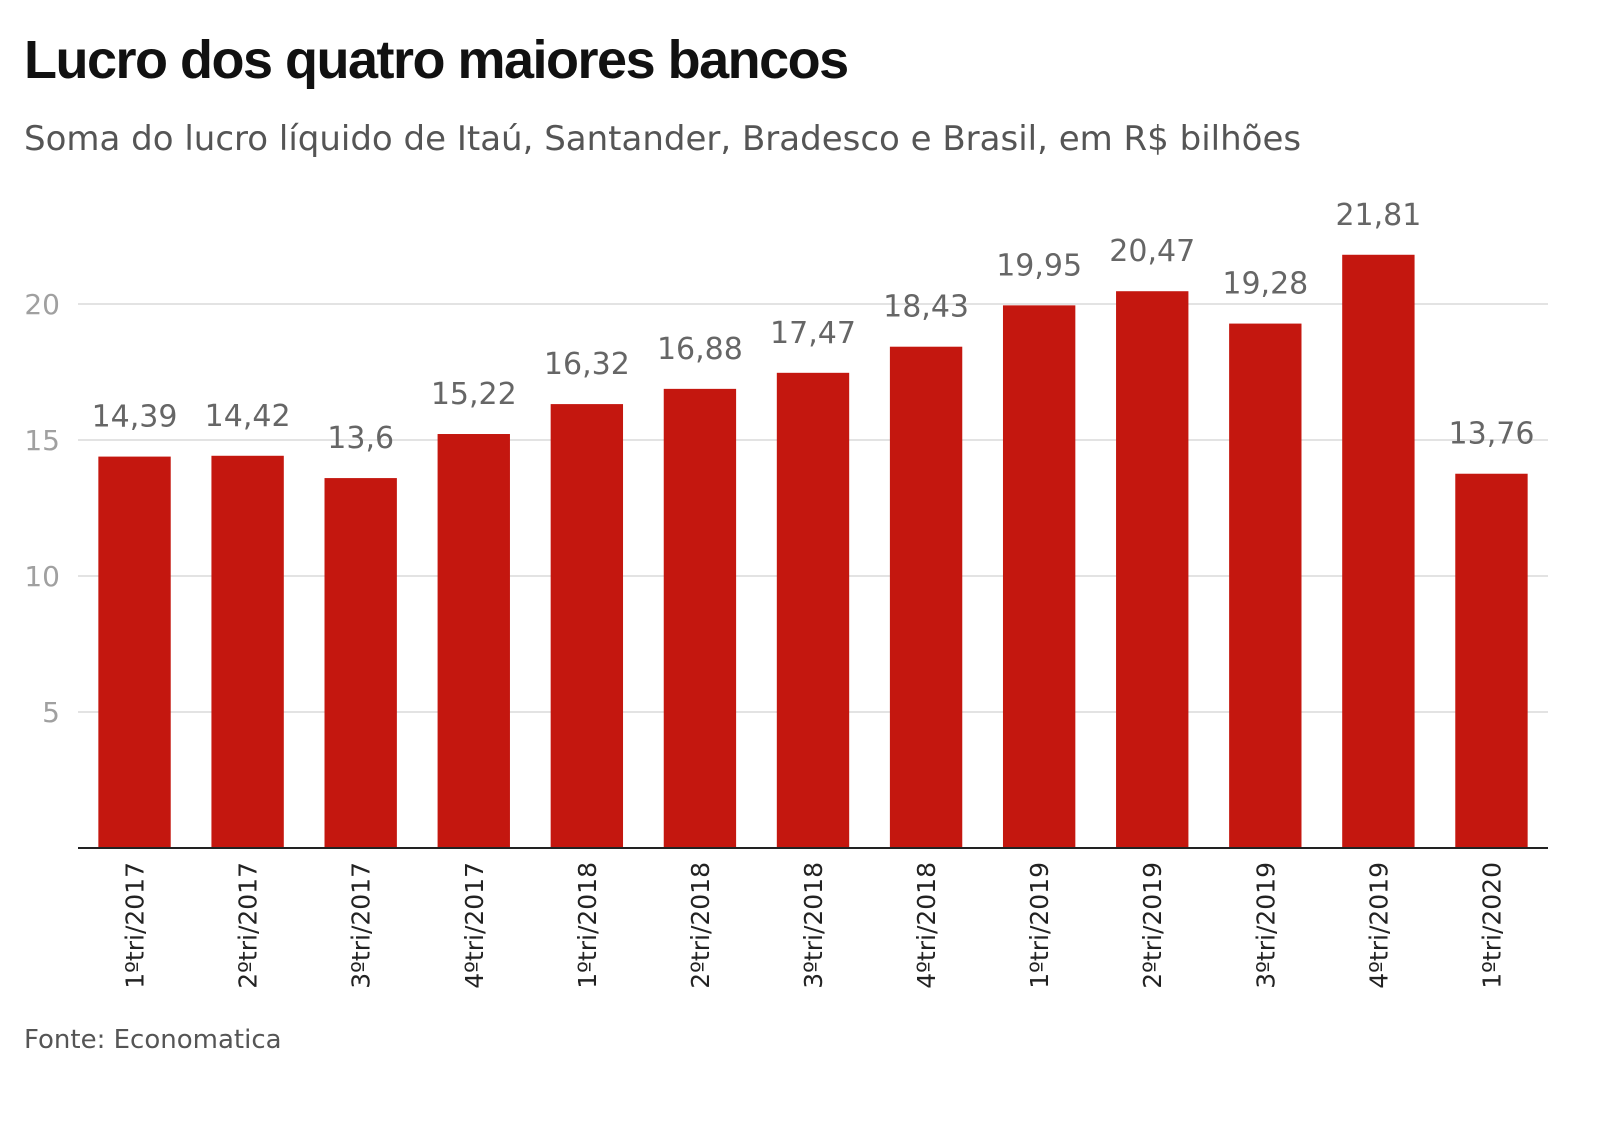 The width and height of the screenshot is (1600, 1122). What do you see at coordinates (360, 438) in the screenshot?
I see `data-label: 13,6` at bounding box center [360, 438].